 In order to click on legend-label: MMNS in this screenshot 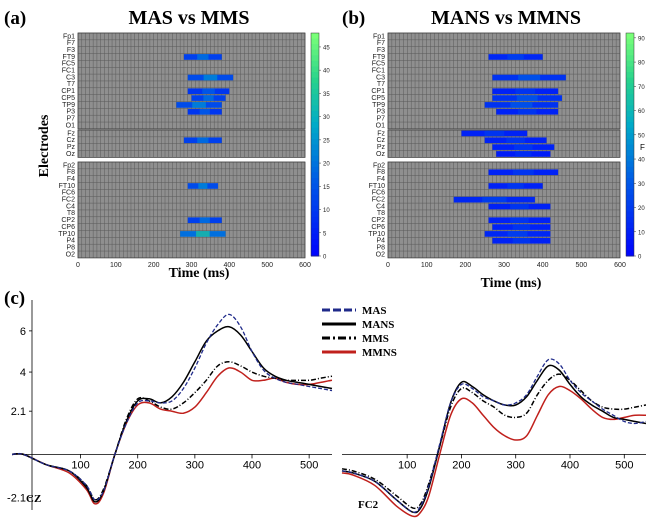, I will do `click(379, 353)`.